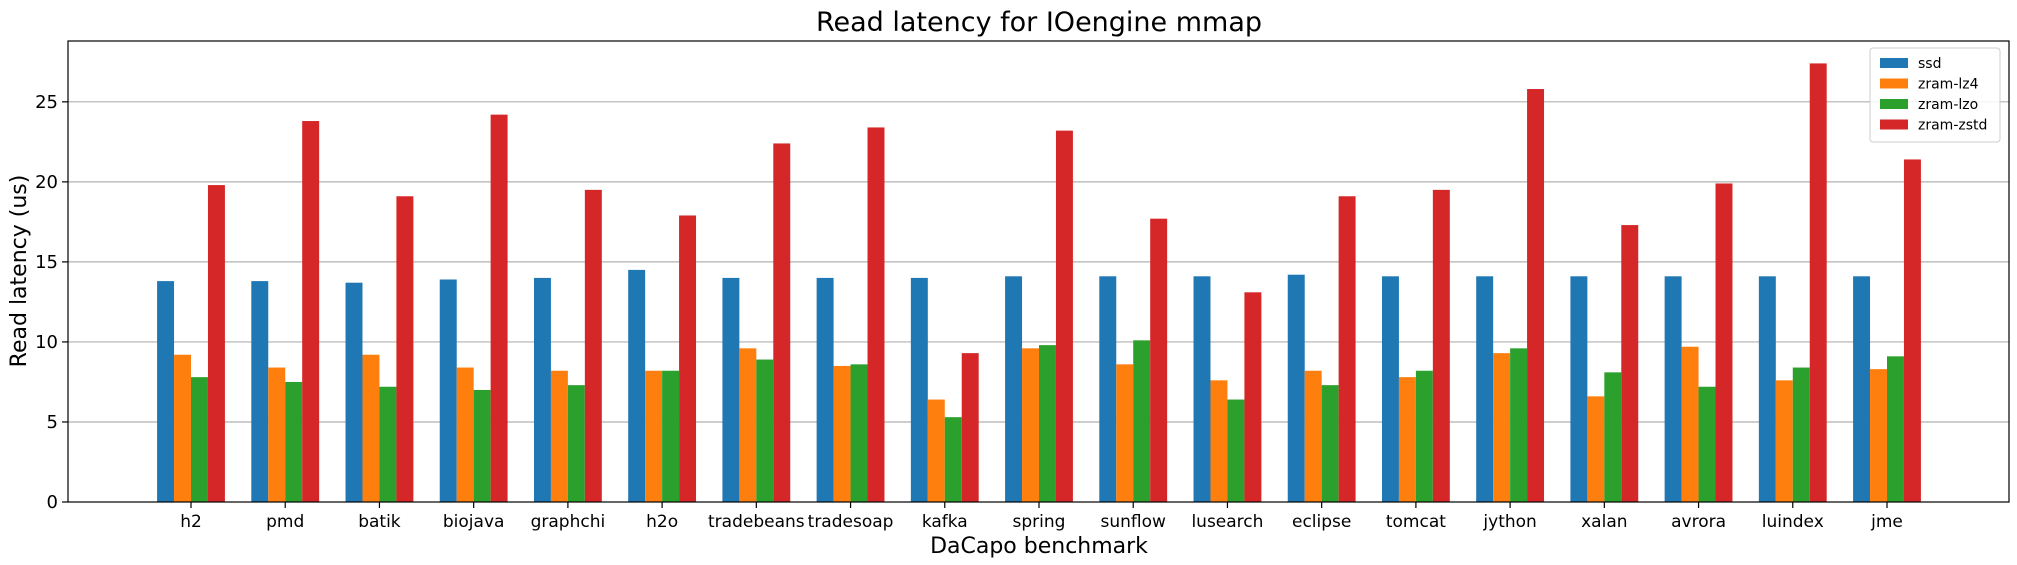 This screenshot has height=565, width=2017. Describe the element at coordinates (285, 522) in the screenshot. I see `x-tick-label: pmd` at that location.